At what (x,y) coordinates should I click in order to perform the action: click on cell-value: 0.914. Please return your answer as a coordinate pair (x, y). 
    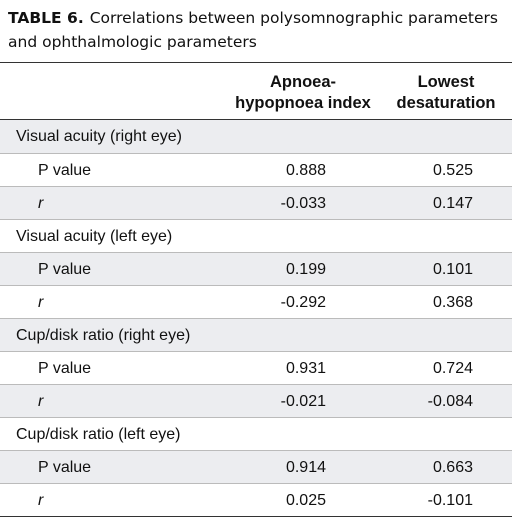
    Looking at the image, I should click on (305, 467).